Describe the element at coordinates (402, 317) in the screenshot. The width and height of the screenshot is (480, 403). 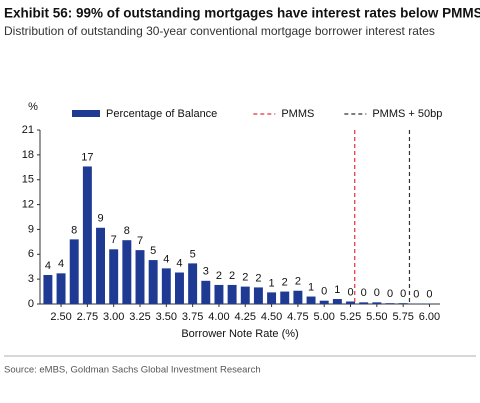
I see `x-tick-label: 5.75` at that location.